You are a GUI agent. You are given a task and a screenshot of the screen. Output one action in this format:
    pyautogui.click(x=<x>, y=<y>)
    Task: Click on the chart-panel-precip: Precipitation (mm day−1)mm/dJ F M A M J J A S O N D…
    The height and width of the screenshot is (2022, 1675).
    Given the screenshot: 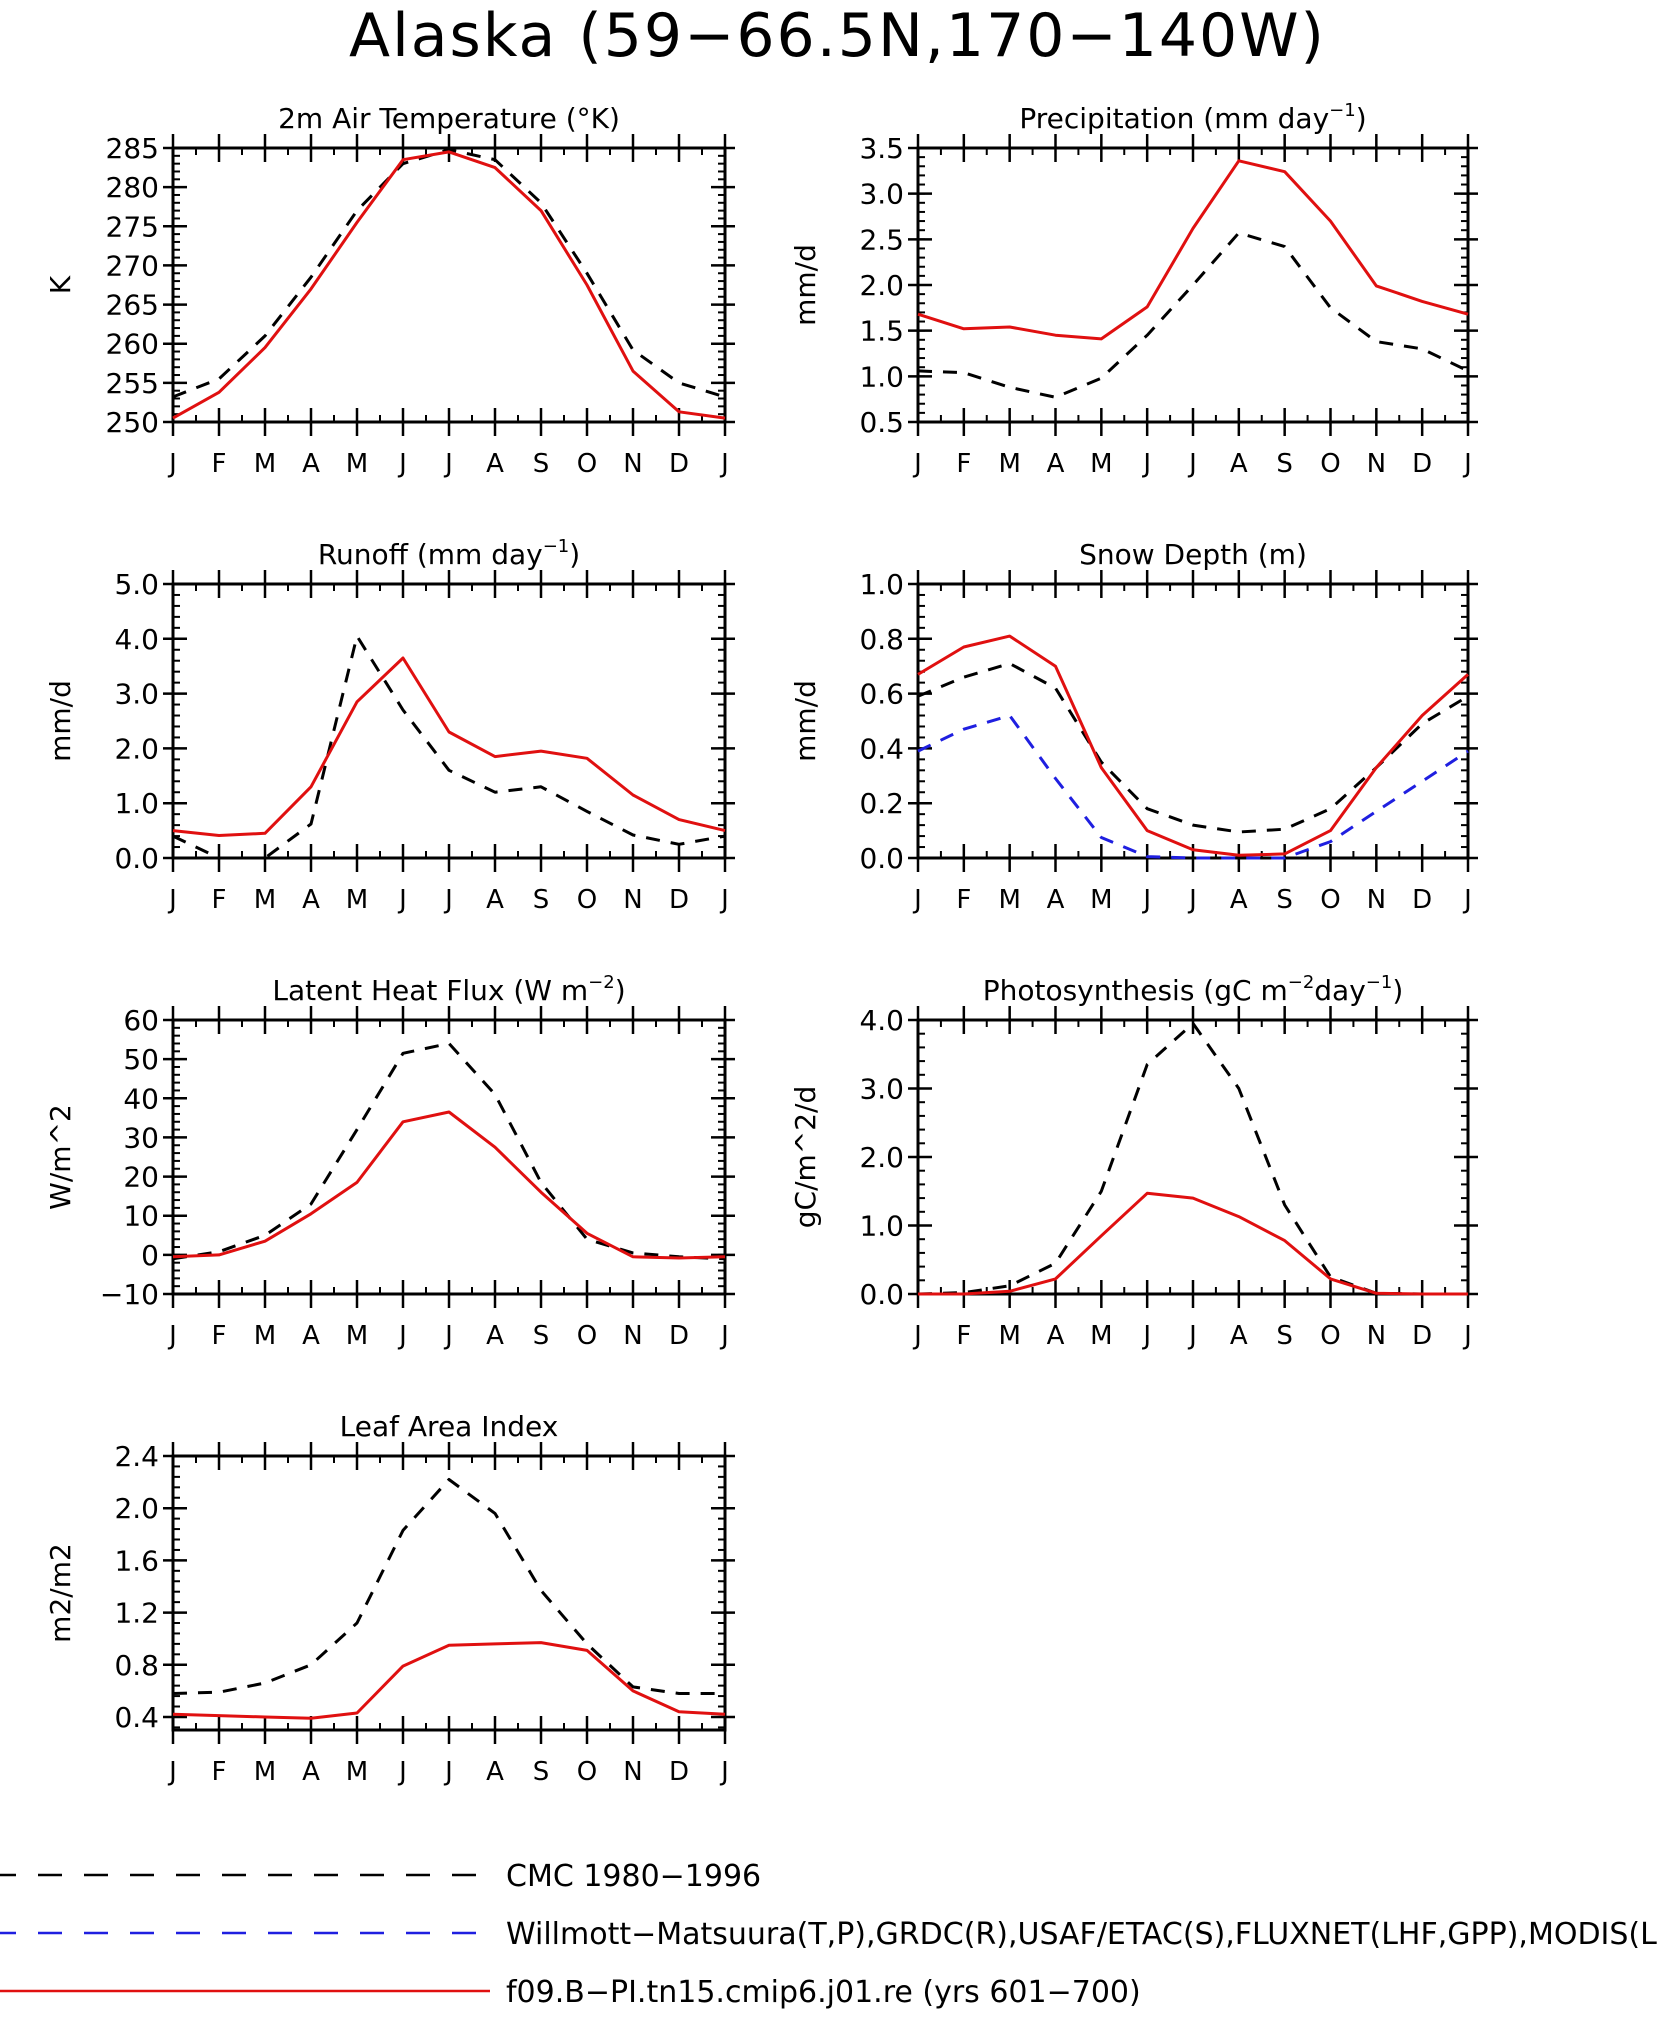 What is the action you would take?
    pyautogui.click(x=1133, y=289)
    